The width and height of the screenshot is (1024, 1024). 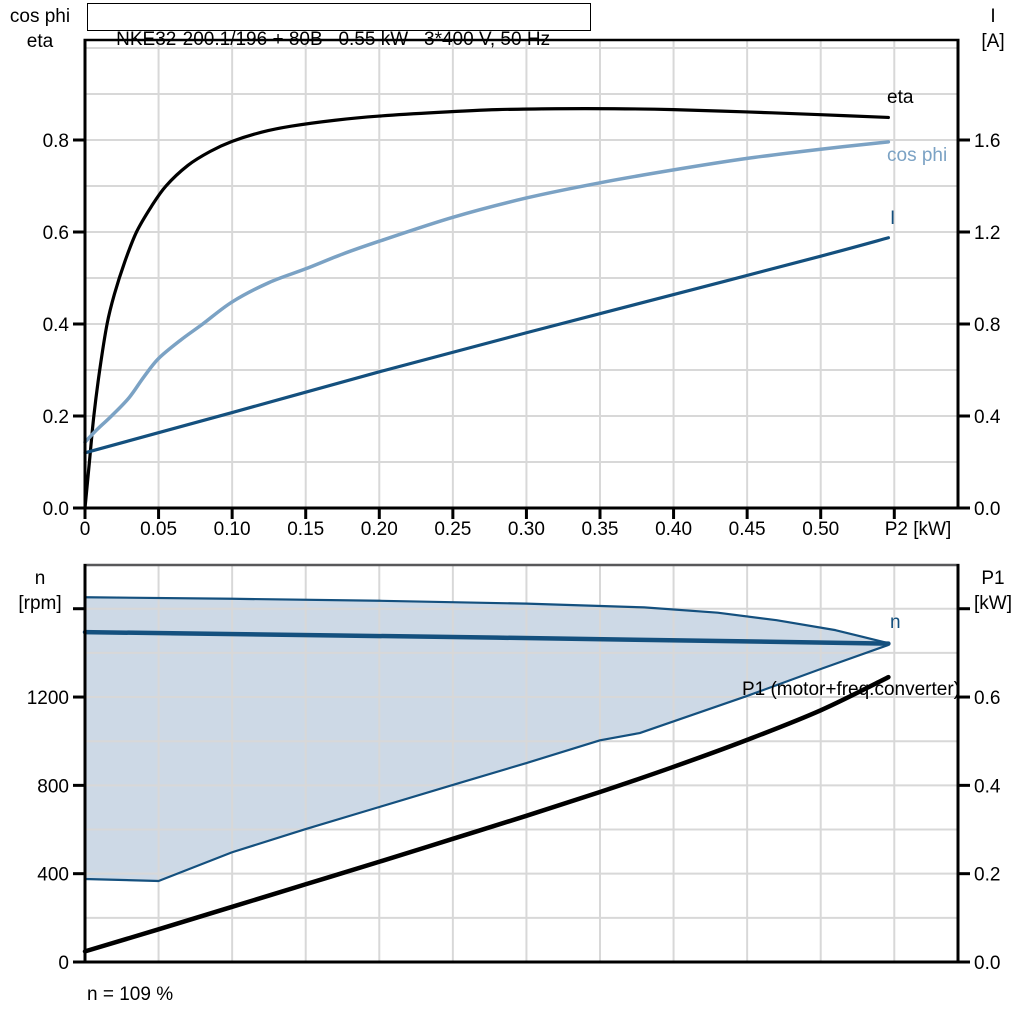 I want to click on svg-text: 1.2, so click(x=987, y=233).